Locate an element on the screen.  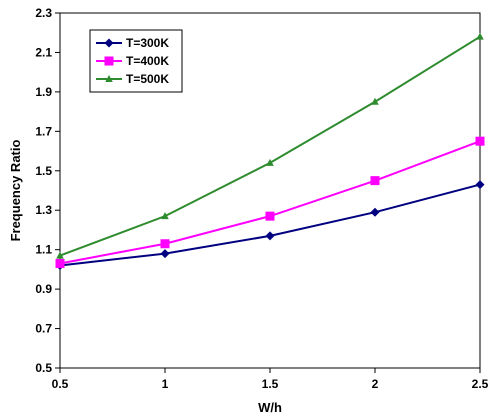
x-tick-label: 1 is located at coordinates (165, 384).